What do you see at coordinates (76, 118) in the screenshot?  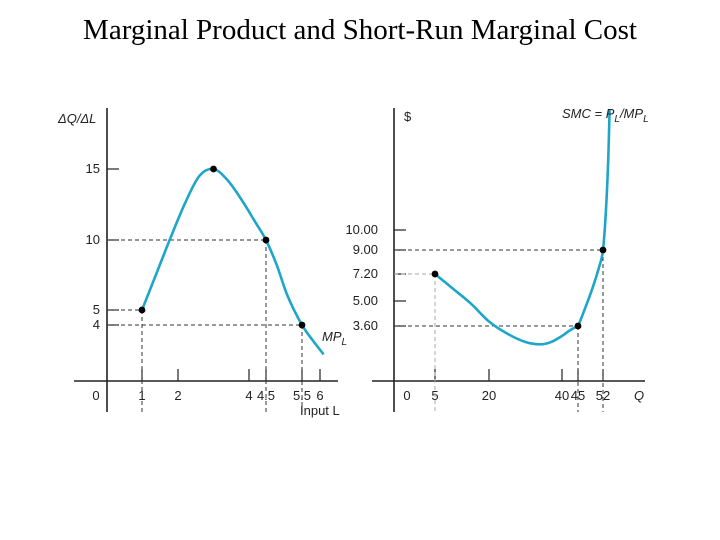 I see `left-y-axis-label: ΔQ/ΔL` at bounding box center [76, 118].